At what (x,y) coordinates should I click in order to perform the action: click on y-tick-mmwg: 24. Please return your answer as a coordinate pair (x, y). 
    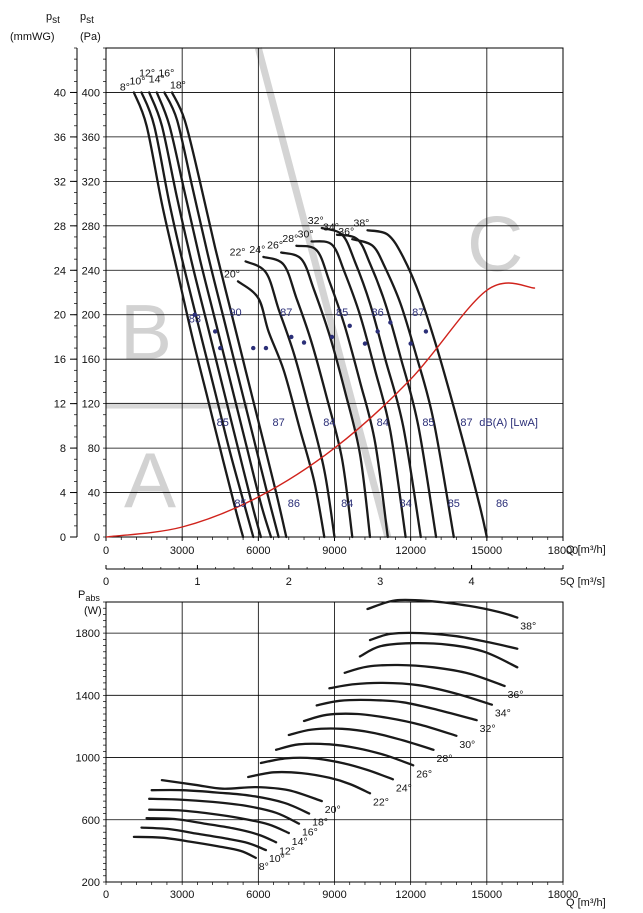
    Looking at the image, I should click on (60, 271).